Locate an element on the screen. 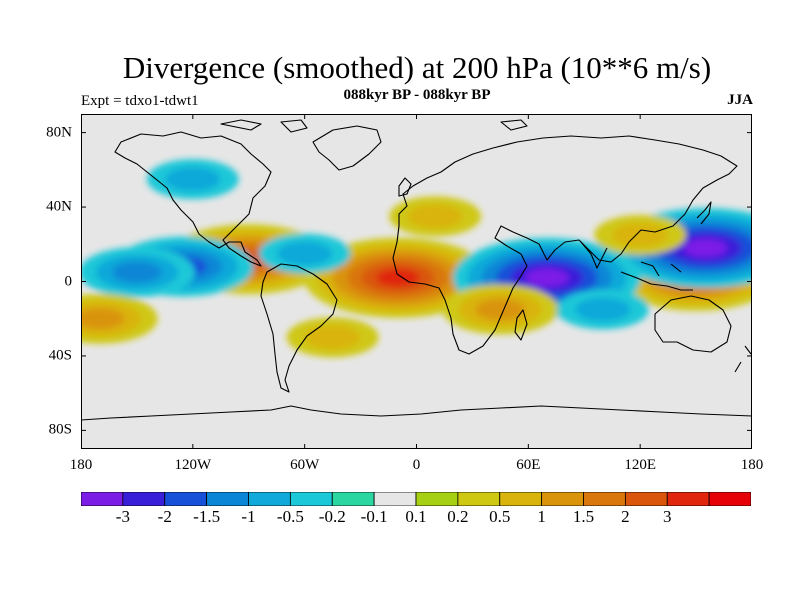  season-label: JJA is located at coordinates (740, 100).